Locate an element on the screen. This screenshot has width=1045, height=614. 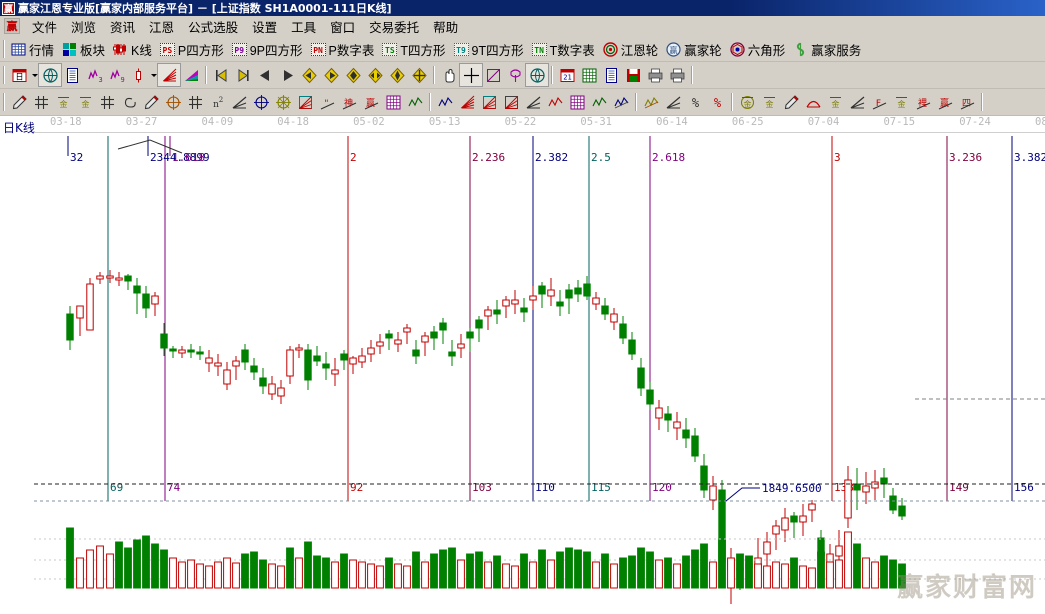
dropdown-caret is located at coordinates (34, 75).